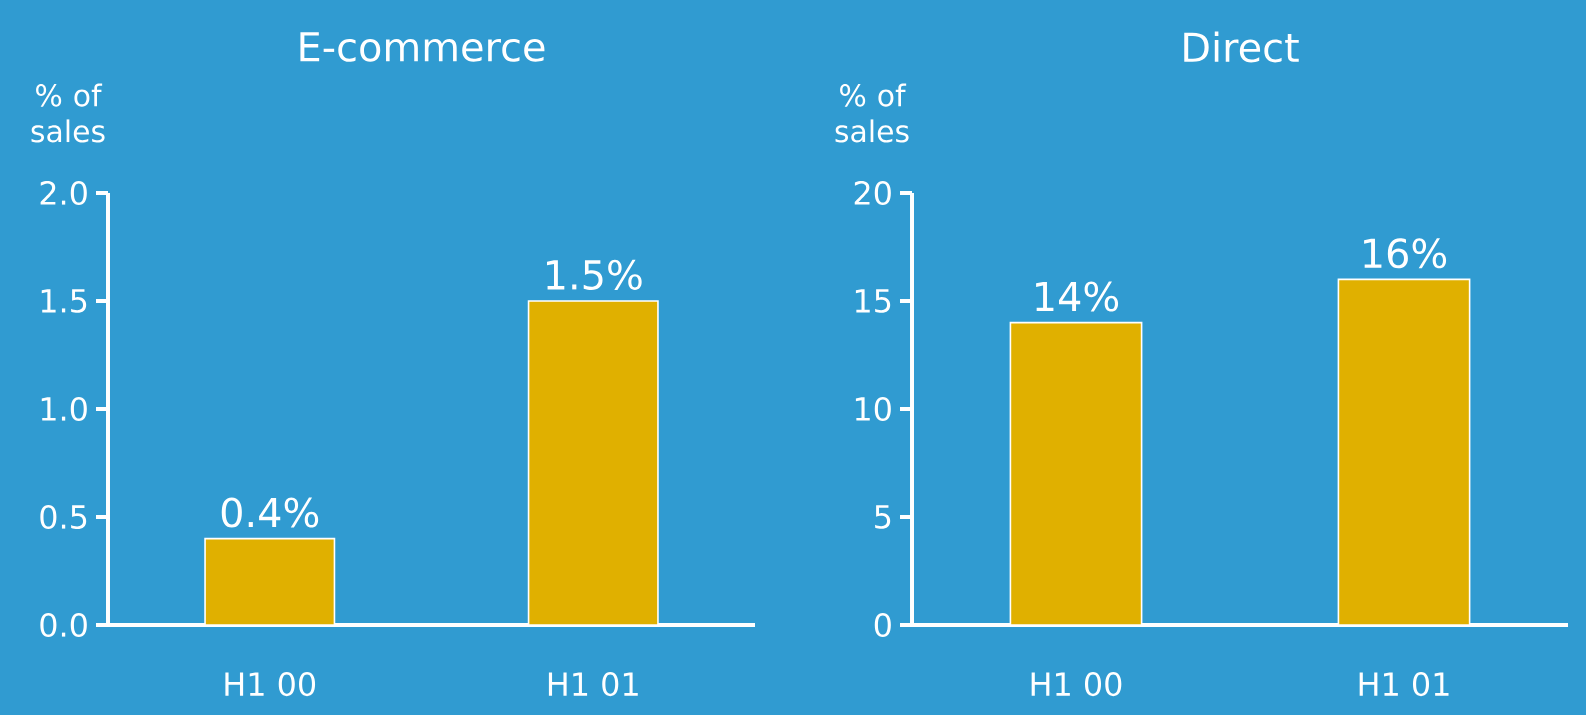 The image size is (1586, 715). What do you see at coordinates (63, 193) in the screenshot?
I see `y-tick-label: 2.0` at bounding box center [63, 193].